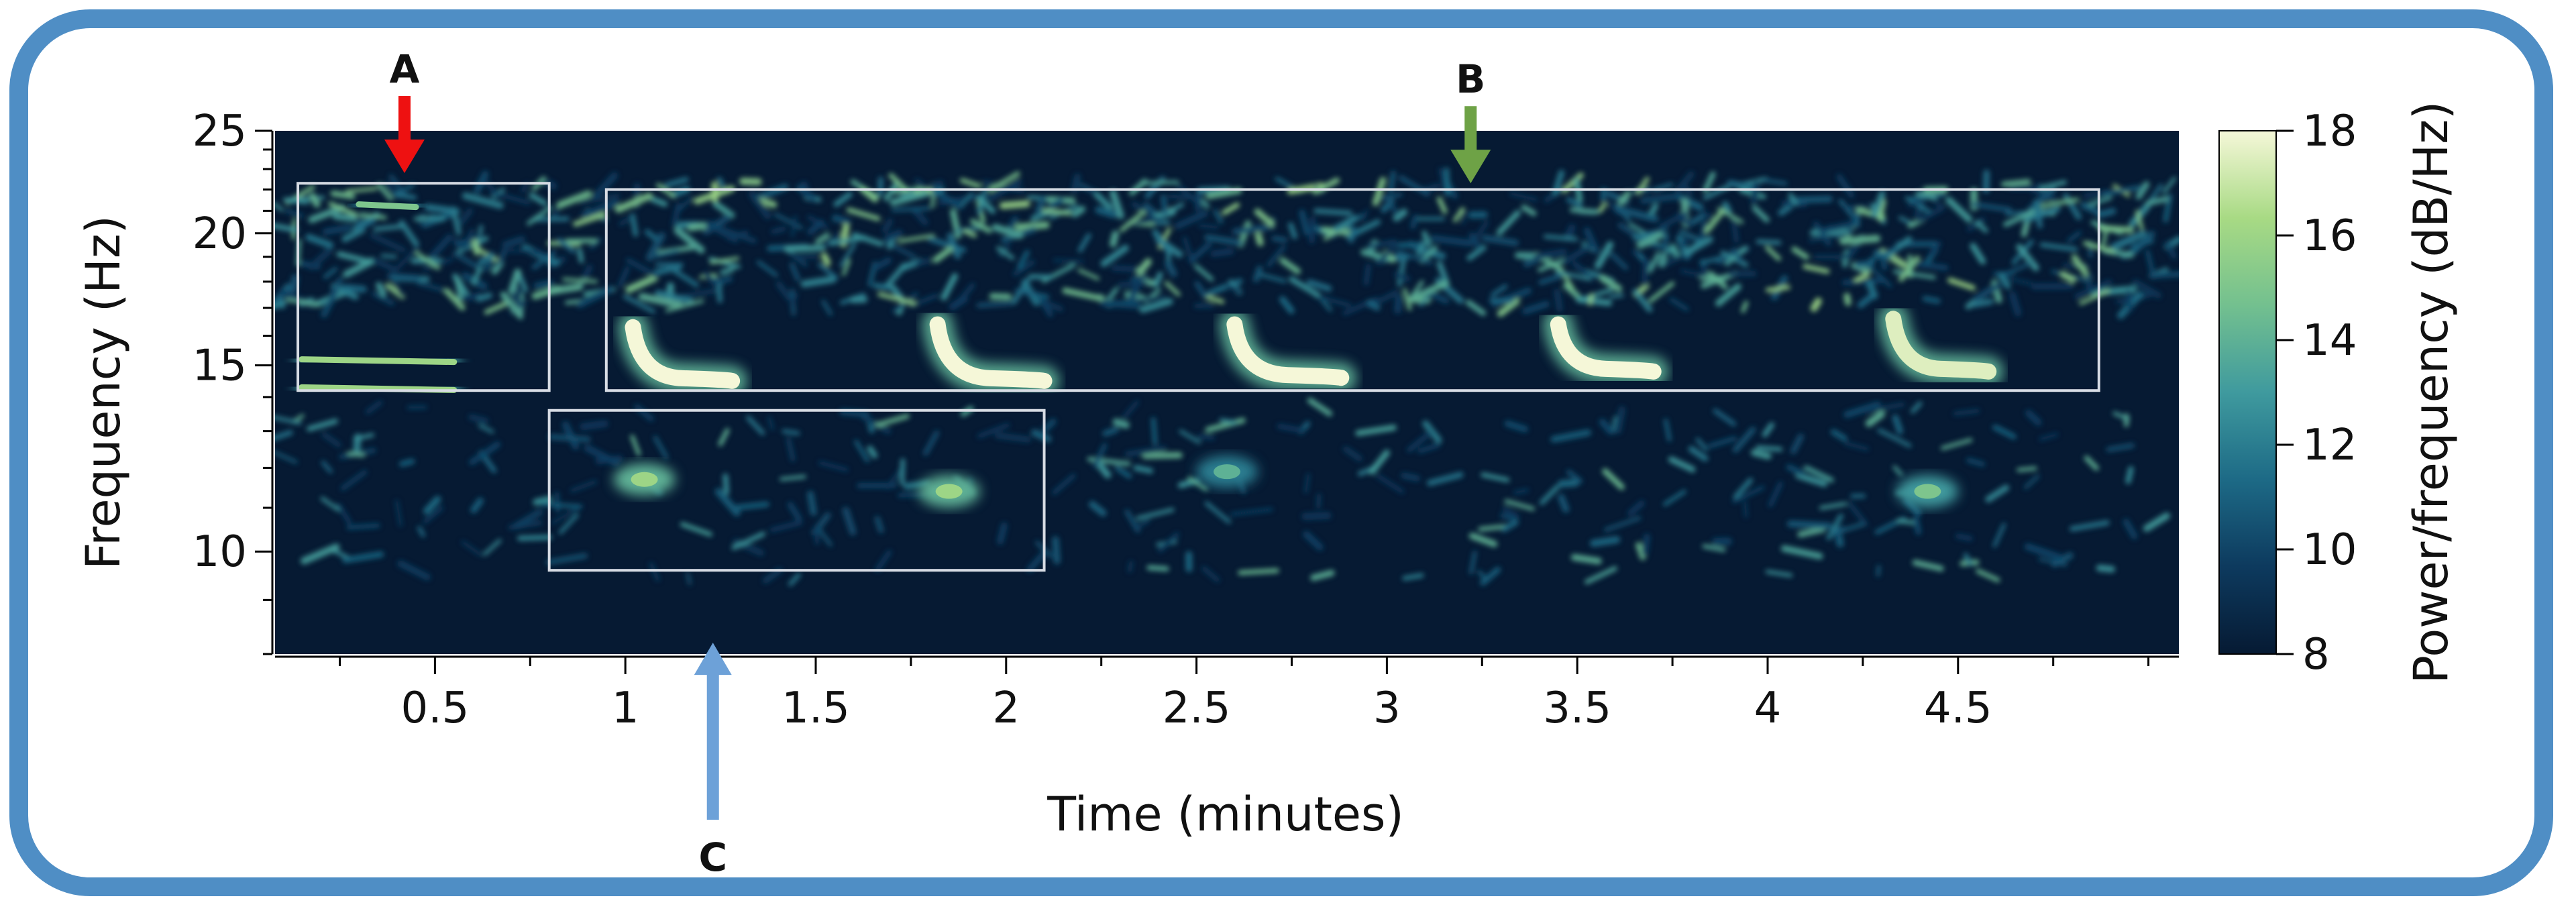  What do you see at coordinates (2431, 392) in the screenshot?
I see `colorbar-label: Power/frequency (dB/Hz)` at bounding box center [2431, 392].